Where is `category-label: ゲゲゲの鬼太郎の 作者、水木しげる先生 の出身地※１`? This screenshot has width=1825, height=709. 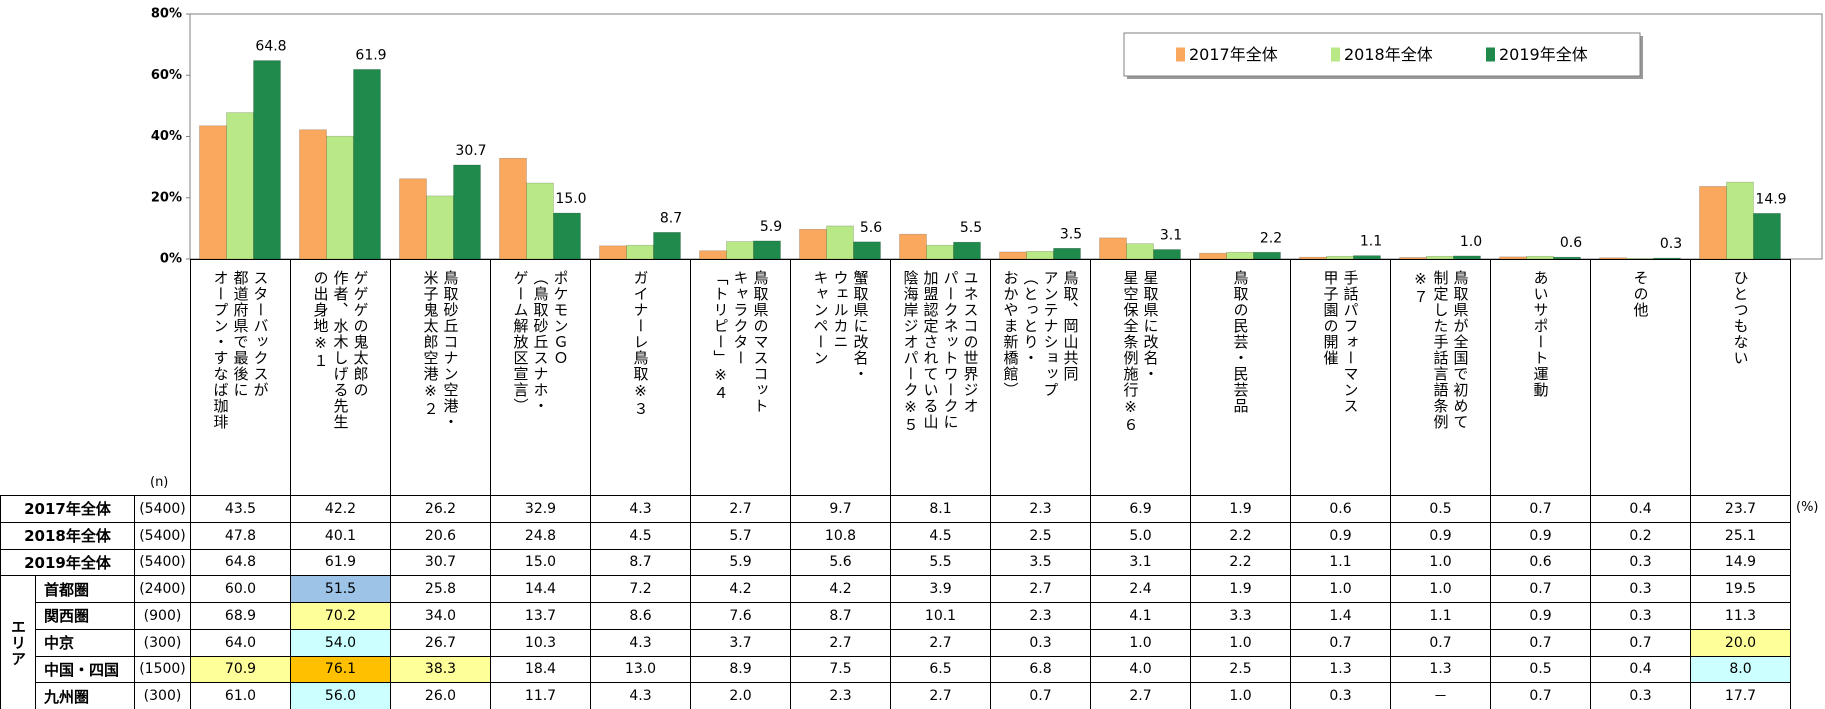 category-label: ゲゲゲの鬼太郎の 作者、水木しげる先生 の出身地※１ is located at coordinates (340, 350).